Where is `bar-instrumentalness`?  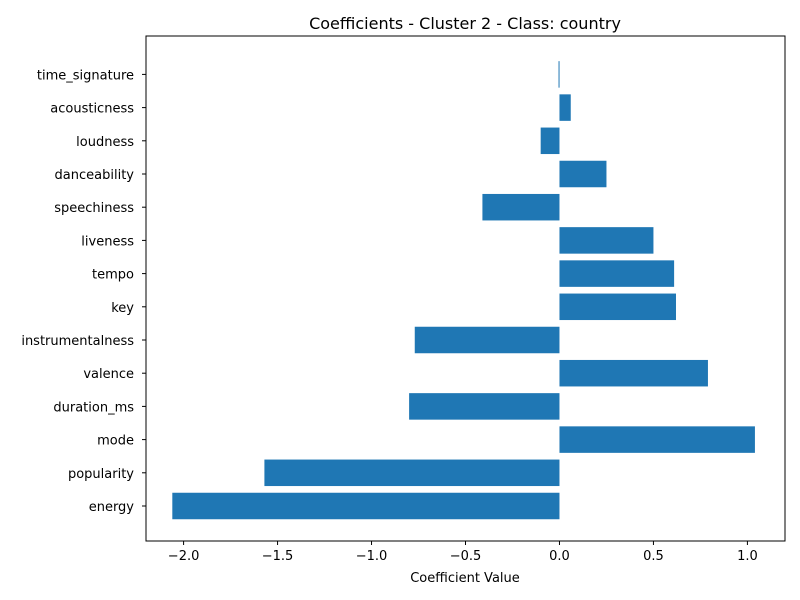 bar-instrumentalness is located at coordinates (487, 340).